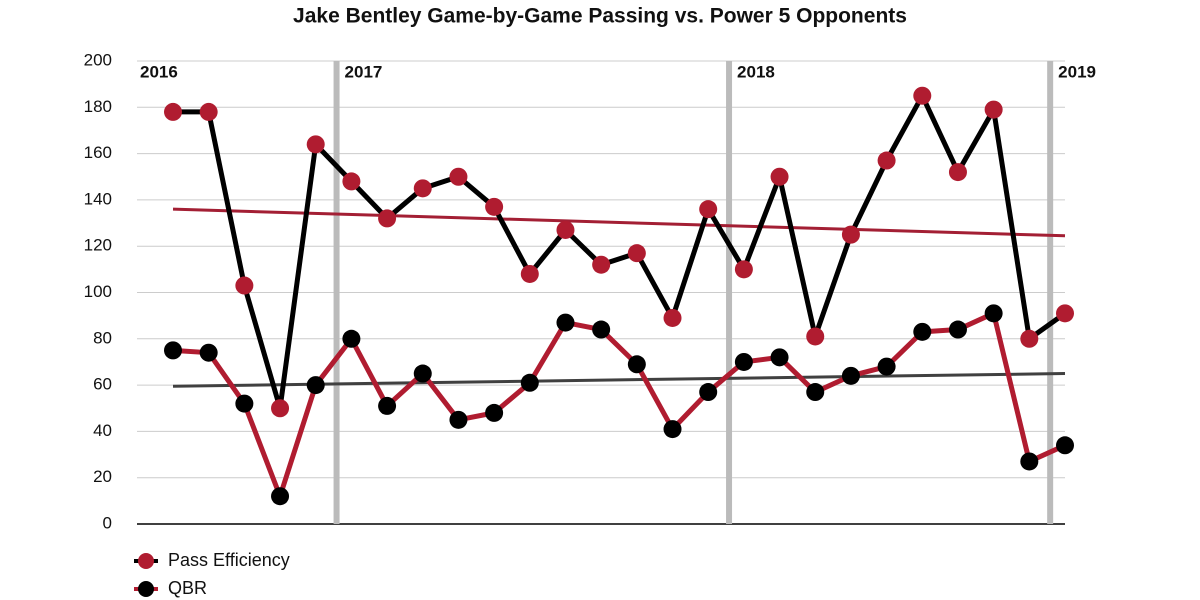 Image resolution: width=1200 pixels, height=600 pixels. What do you see at coordinates (98, 152) in the screenshot?
I see `y-tick-label: 160` at bounding box center [98, 152].